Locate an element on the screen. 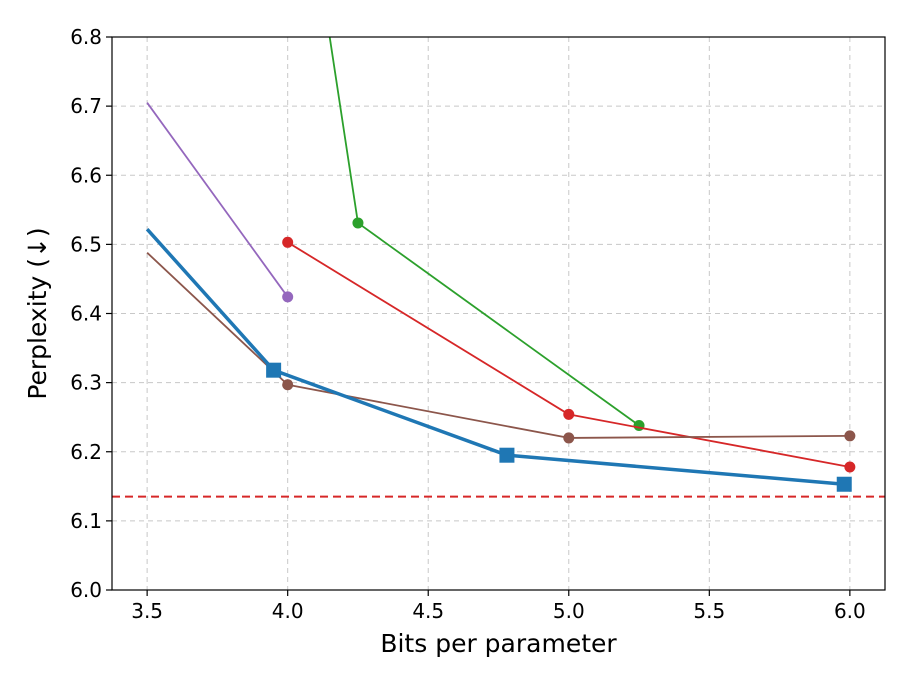 This screenshot has height=685, width=913. y-tick-label: 6.3 is located at coordinates (86, 383).